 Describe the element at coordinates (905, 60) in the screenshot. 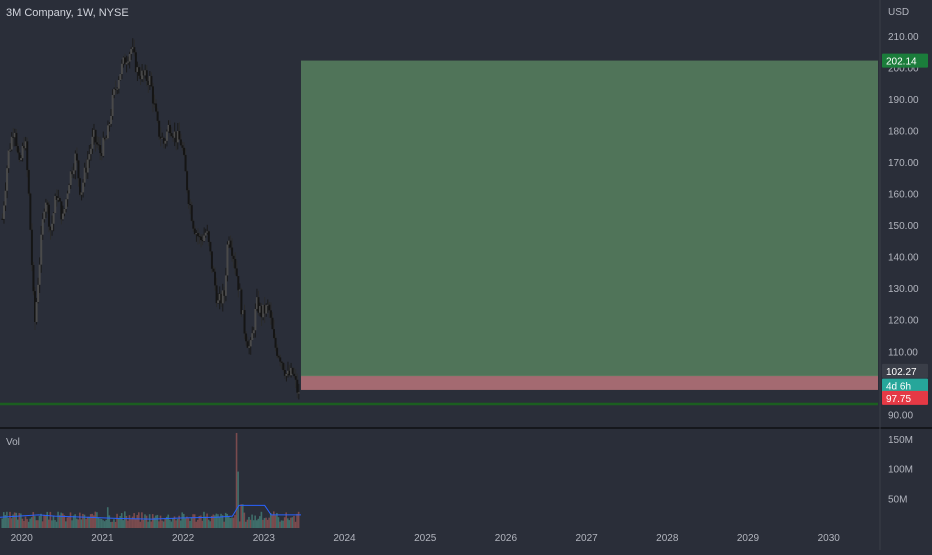

I see `target-price-badge-bg` at that location.